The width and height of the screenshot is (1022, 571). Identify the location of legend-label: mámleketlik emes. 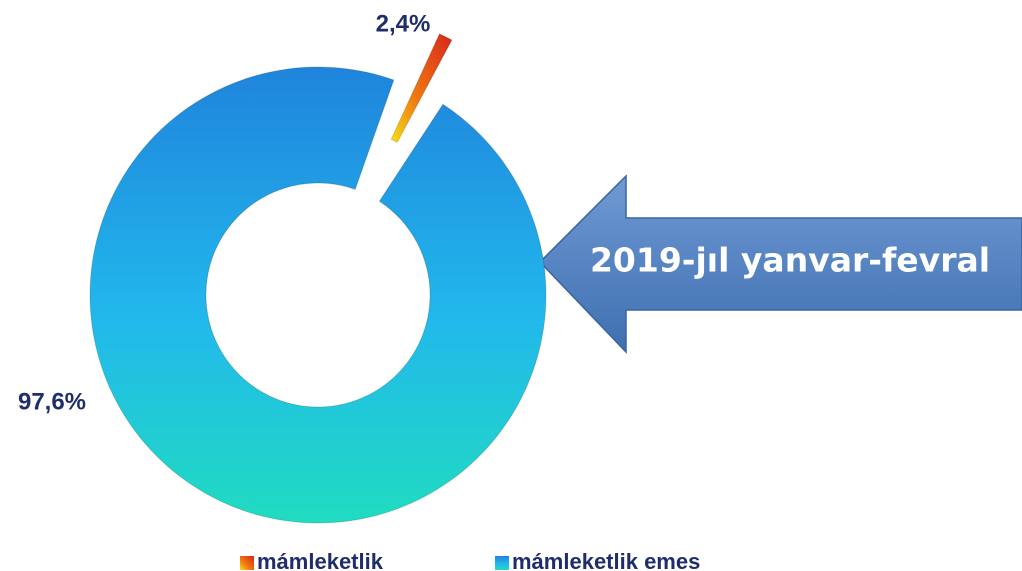
(606, 560).